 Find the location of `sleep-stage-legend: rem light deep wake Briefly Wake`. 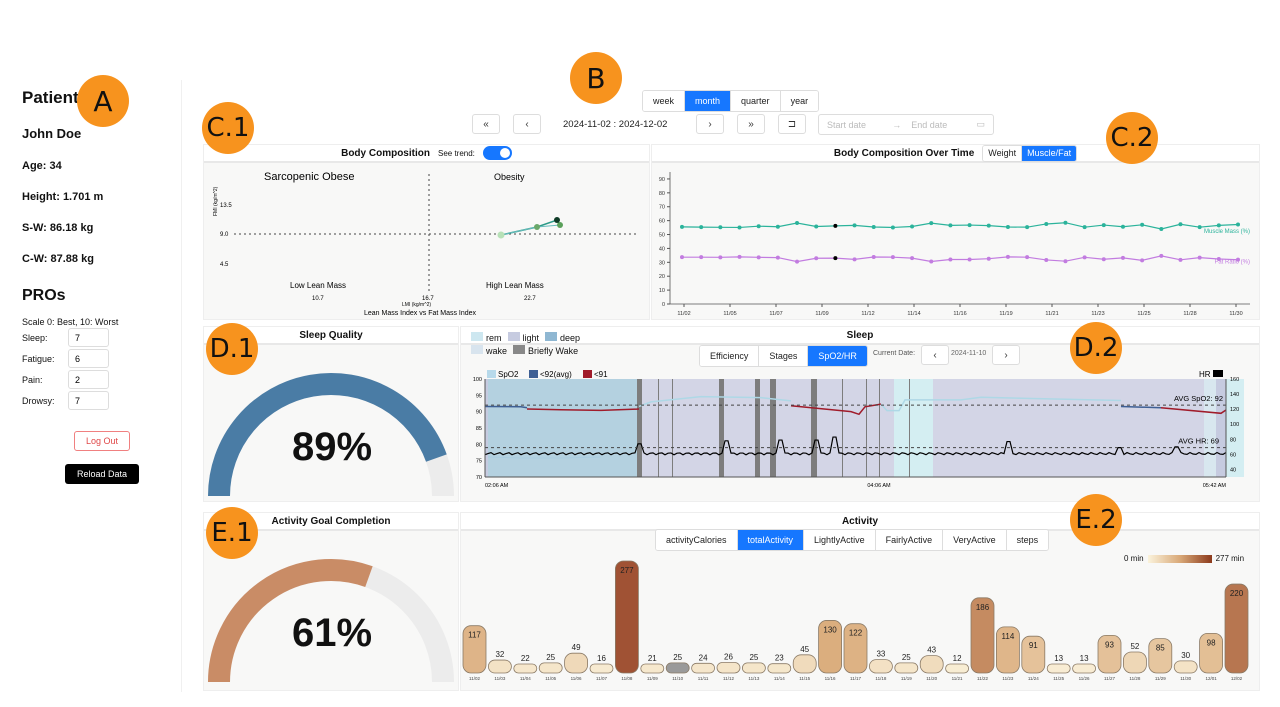

sleep-stage-legend: rem light deep wake Briefly Wake is located at coordinates (546, 344).